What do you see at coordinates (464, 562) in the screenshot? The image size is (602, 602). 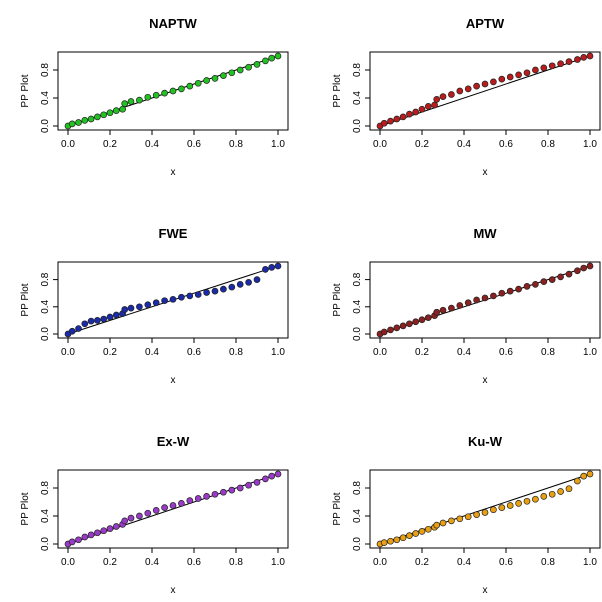 I see `x-tick-label: 0.4` at bounding box center [464, 562].